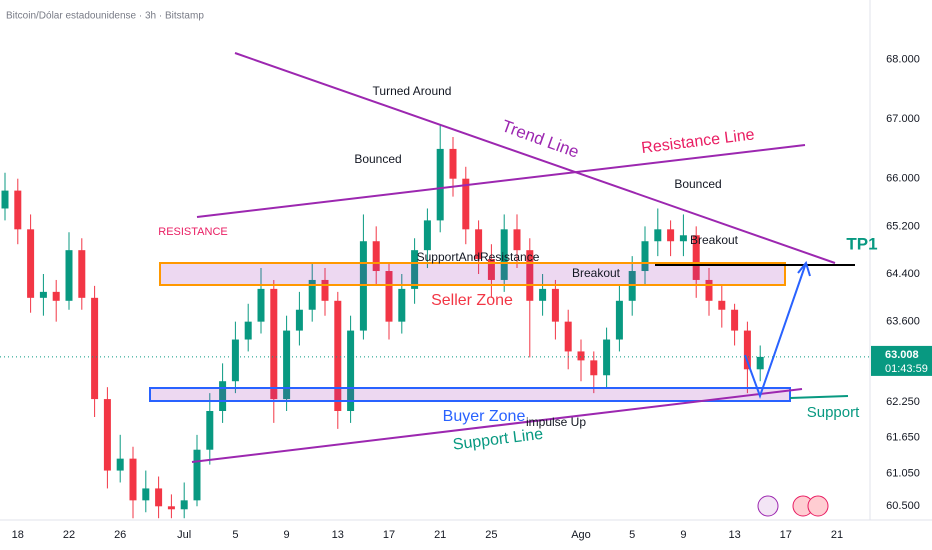 The width and height of the screenshot is (932, 550). Describe the element at coordinates (556, 422) in the screenshot. I see `annotation: impulse Up` at that location.